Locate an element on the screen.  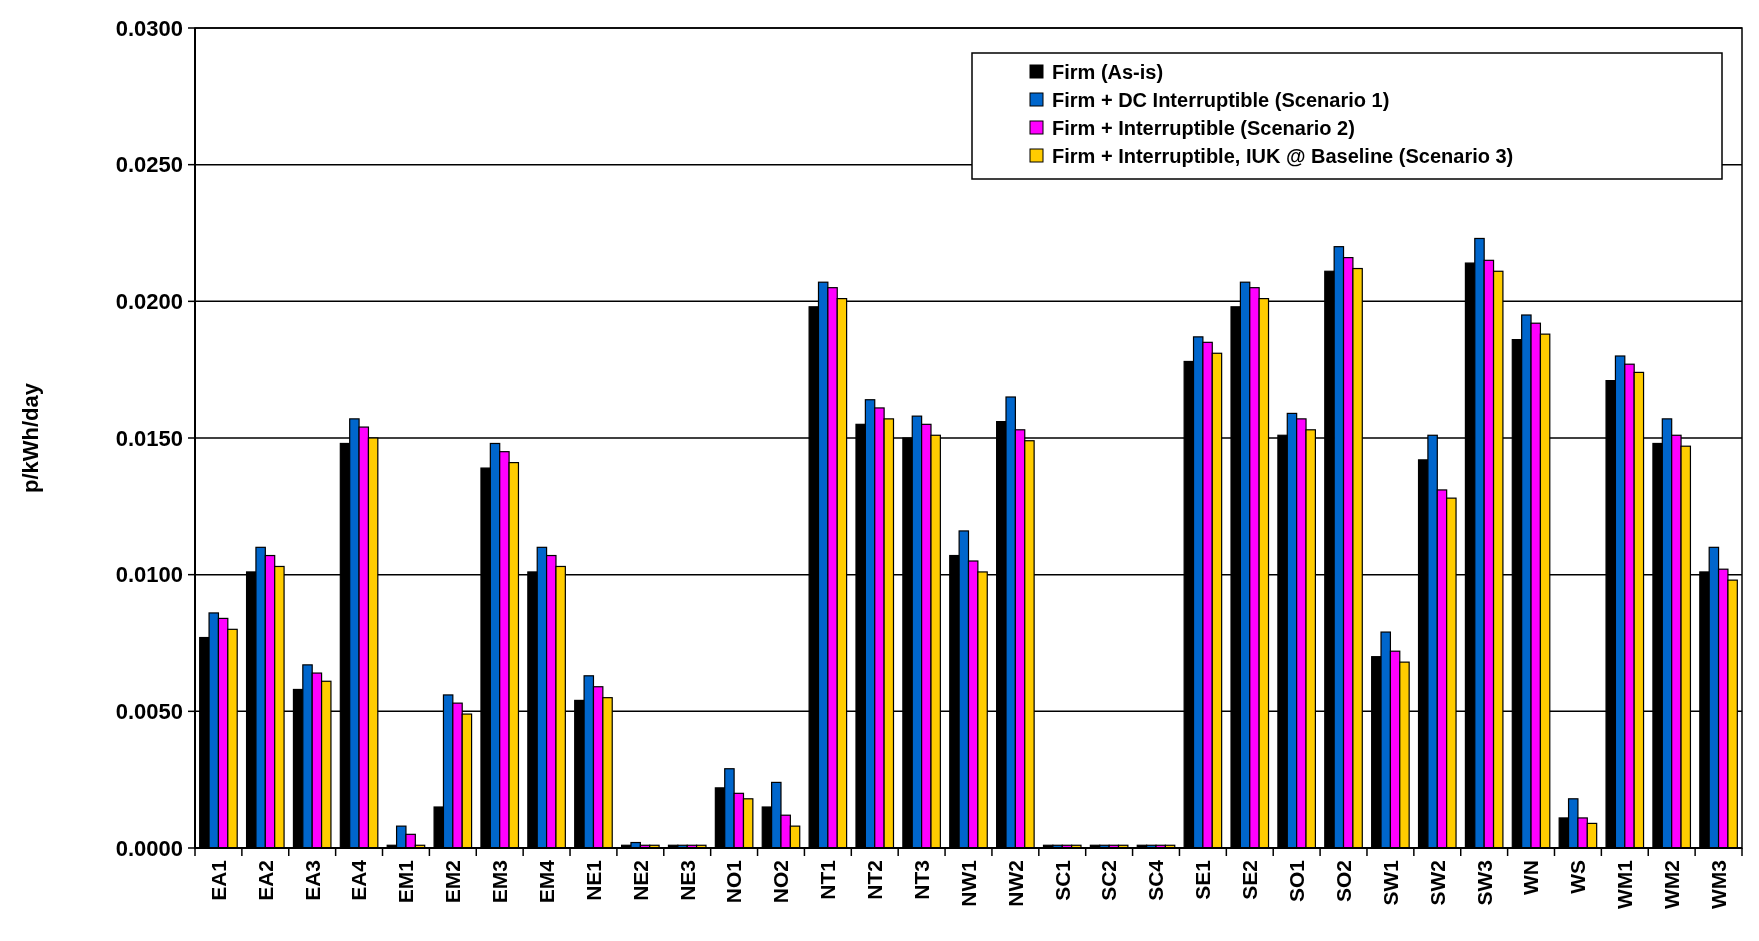
x-tick-label: WS is located at coordinates (1578, 877).